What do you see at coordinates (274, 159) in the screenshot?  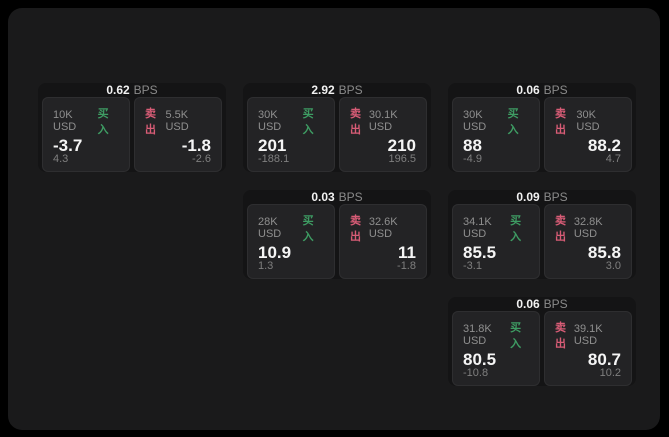 I see `buy-sub-value: -188.1` at bounding box center [274, 159].